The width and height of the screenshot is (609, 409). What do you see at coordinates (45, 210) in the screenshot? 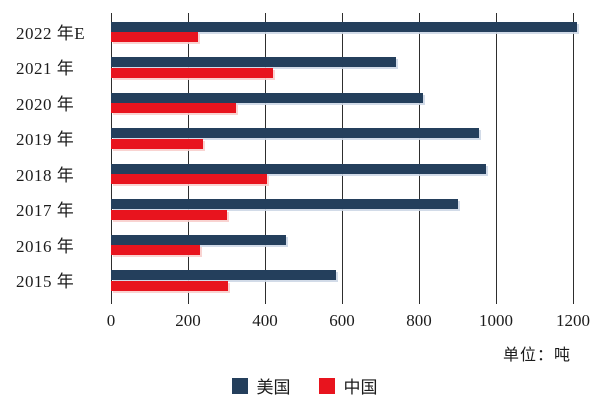
I see `y-axis-label: 2017 年` at bounding box center [45, 210].